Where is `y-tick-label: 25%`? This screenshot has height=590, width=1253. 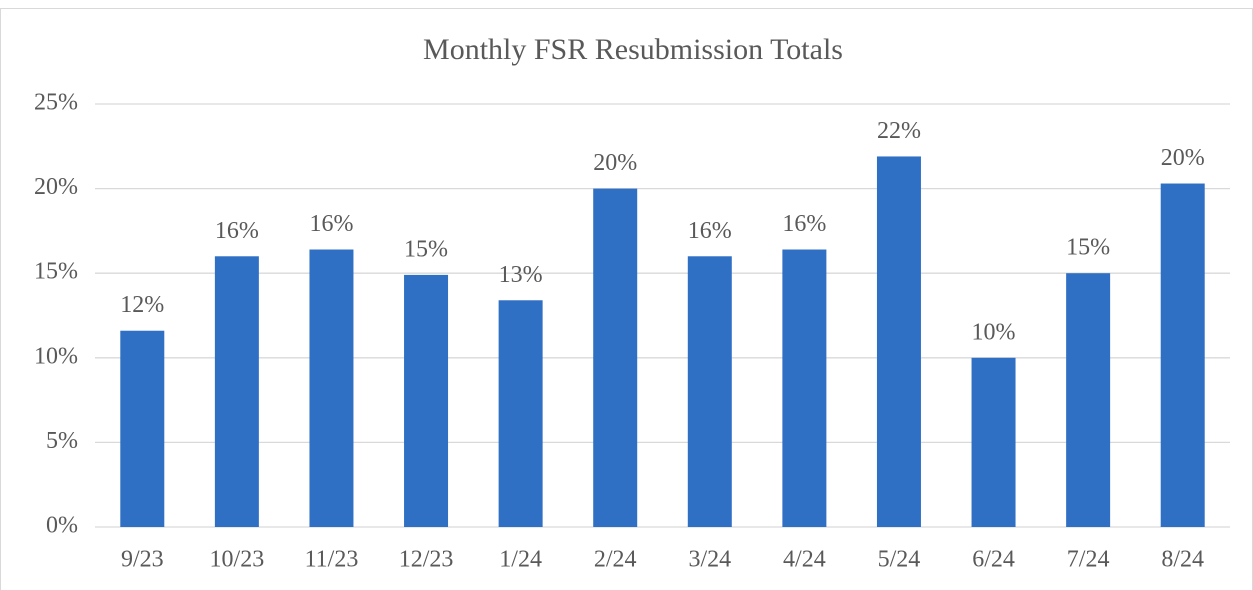
y-tick-label: 25% is located at coordinates (56, 103).